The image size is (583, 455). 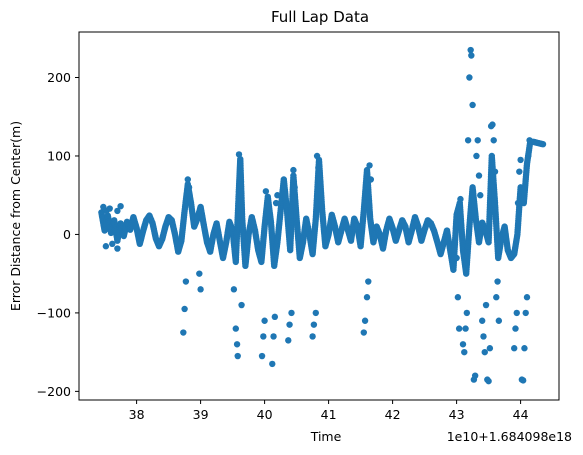 What do you see at coordinates (59, 155) in the screenshot?
I see `y-tick-label: 100` at bounding box center [59, 155].